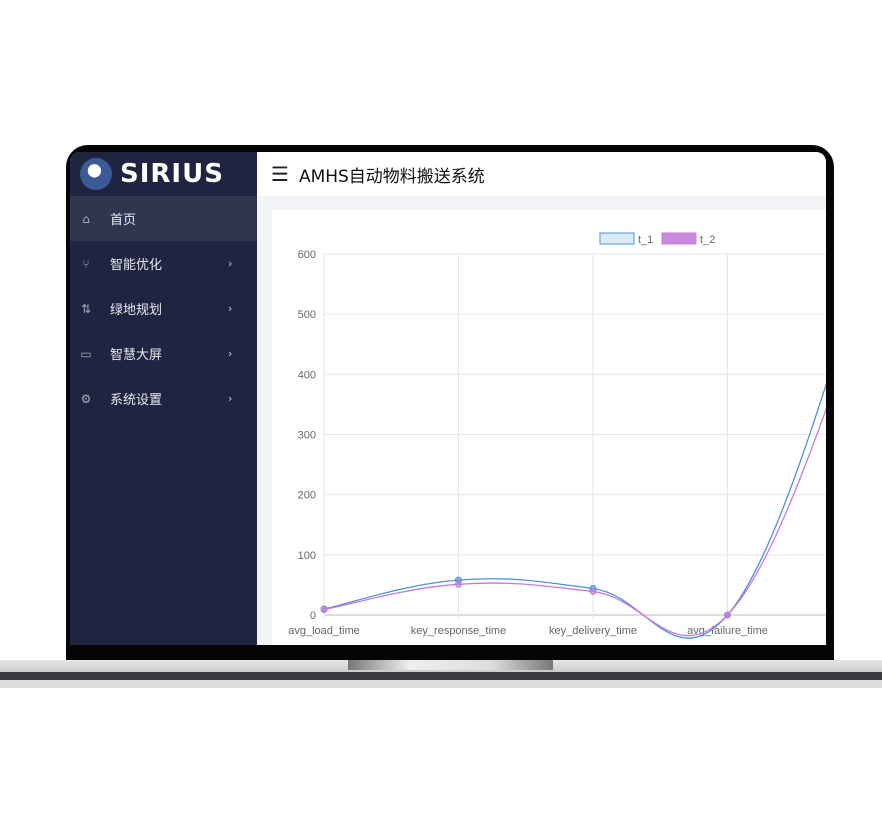 The image size is (882, 834). Describe the element at coordinates (123, 220) in the screenshot. I see `sidebar-item-label: 首页` at that location.